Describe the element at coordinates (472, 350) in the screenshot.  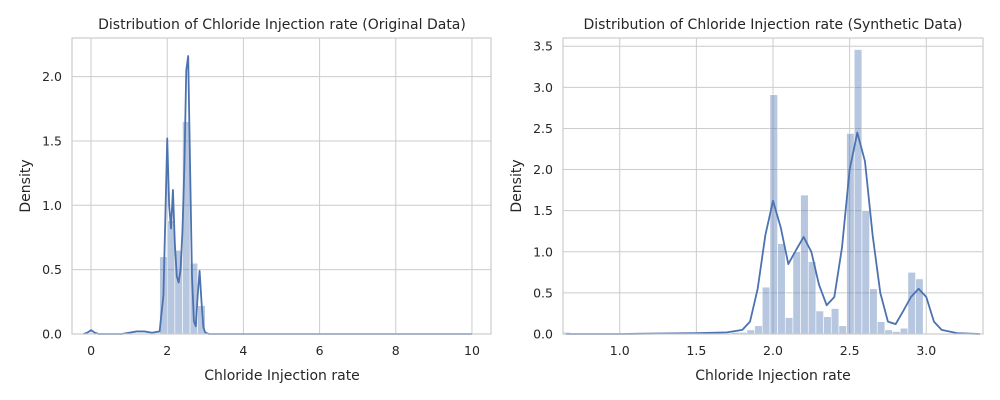
I see `x-tick-label: 10` at that location.